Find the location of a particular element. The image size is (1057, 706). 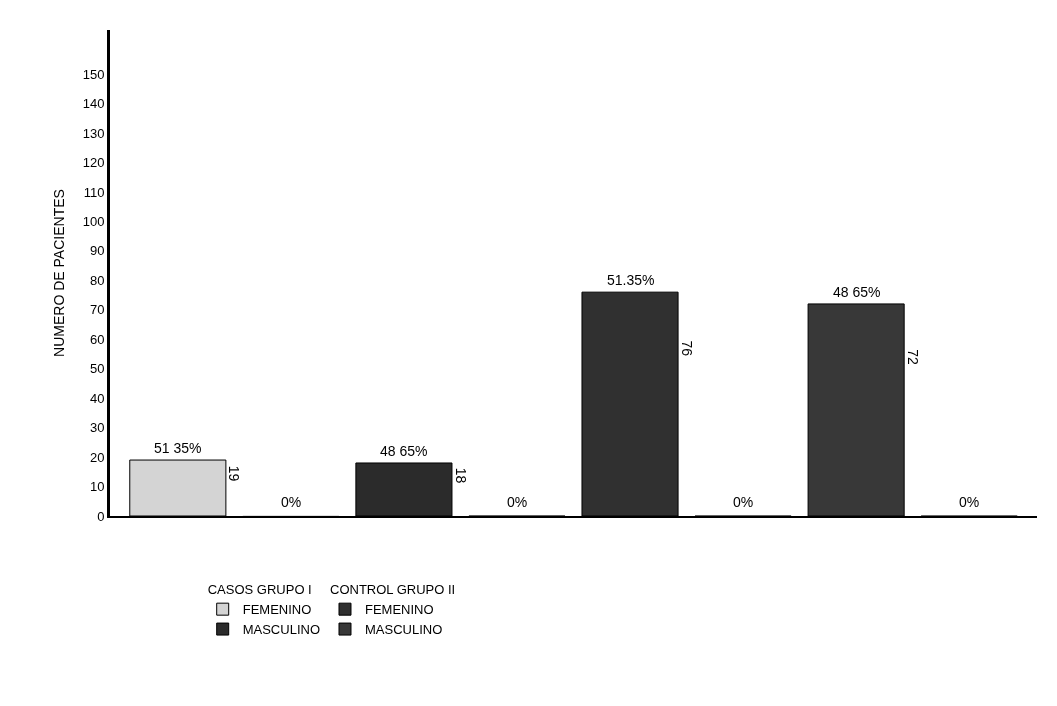

data-label: 72 is located at coordinates (912, 357).